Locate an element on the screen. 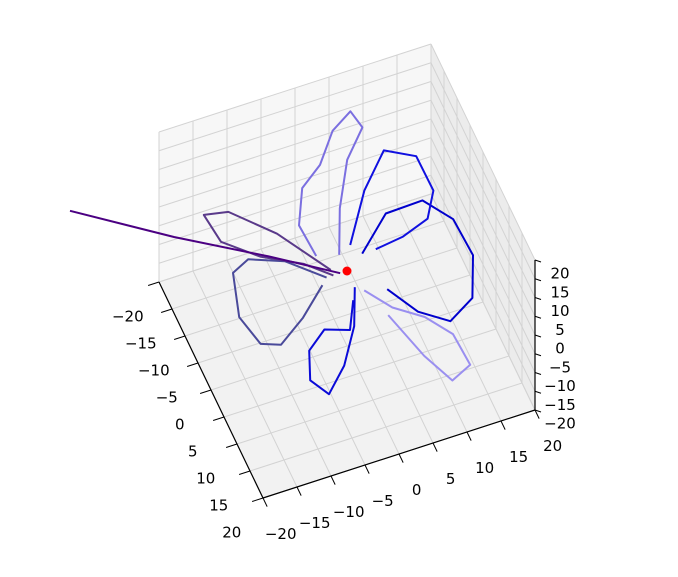 Image resolution: width=678 pixels, height=577 pixels. z-tick-label: 20 is located at coordinates (559, 274).